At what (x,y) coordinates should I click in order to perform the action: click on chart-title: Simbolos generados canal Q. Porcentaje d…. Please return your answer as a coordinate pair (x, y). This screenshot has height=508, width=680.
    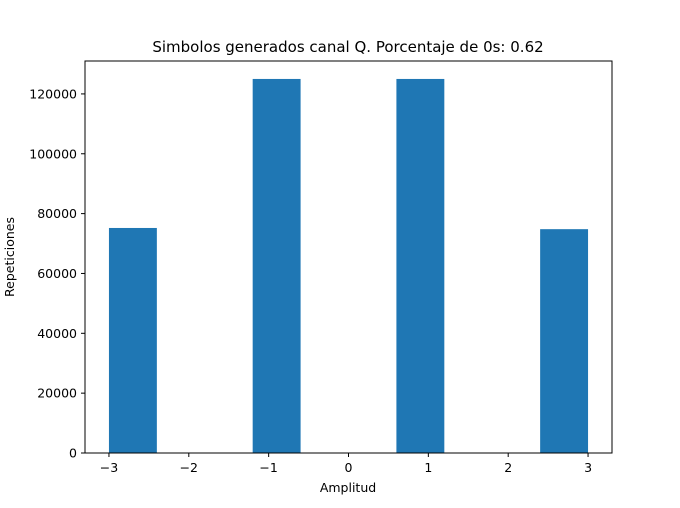
    Looking at the image, I should click on (347, 47).